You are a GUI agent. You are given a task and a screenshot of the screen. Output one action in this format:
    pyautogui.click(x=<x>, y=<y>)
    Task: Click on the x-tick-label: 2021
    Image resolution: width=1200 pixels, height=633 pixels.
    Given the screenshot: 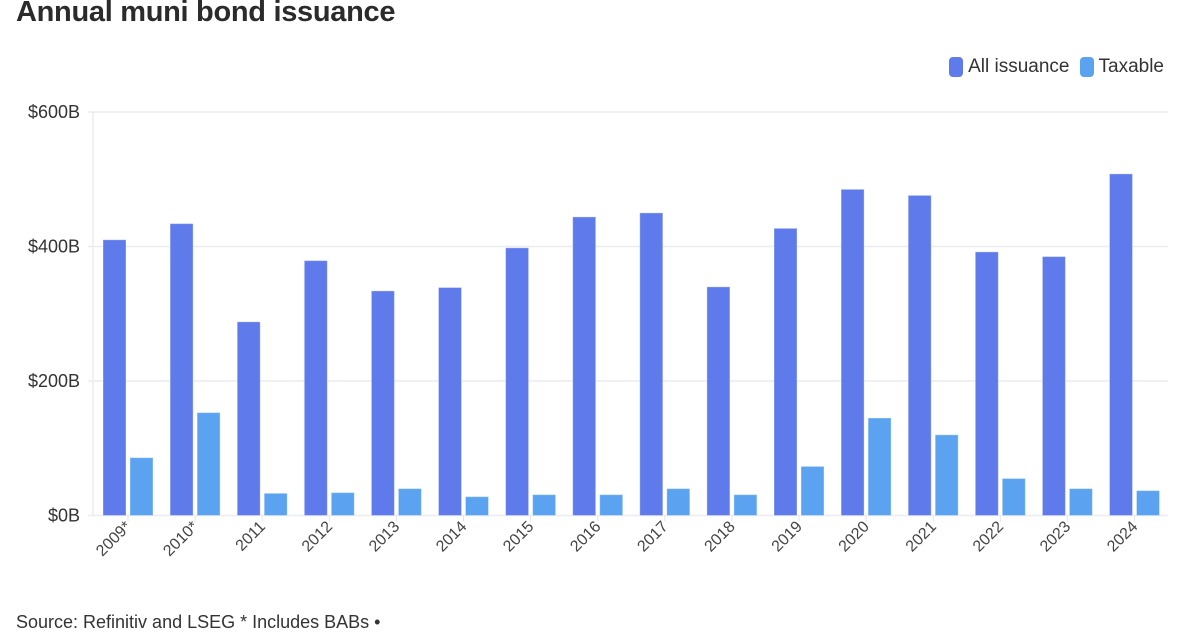 What is the action you would take?
    pyautogui.click(x=921, y=536)
    